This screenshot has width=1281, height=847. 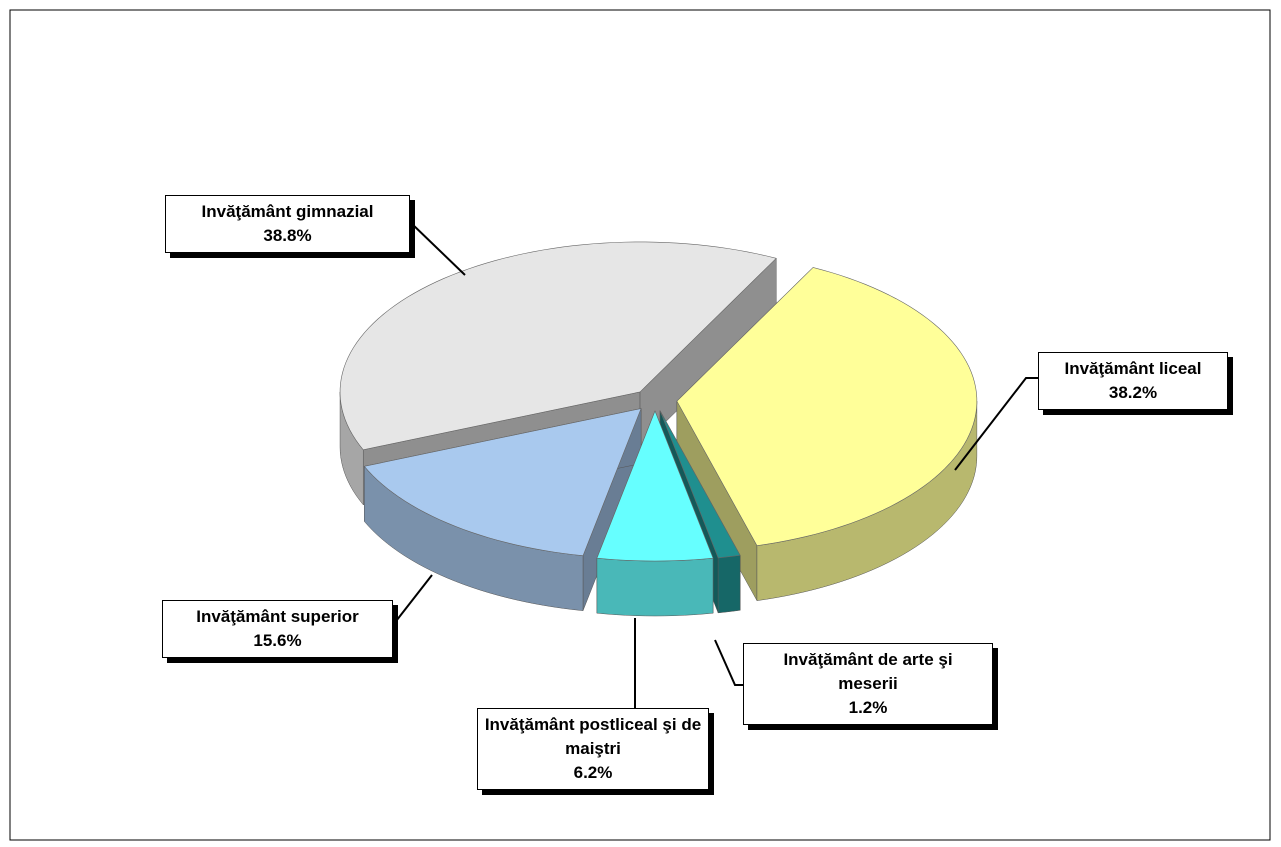 I want to click on data-label: Invăţământ superior 15.6%, so click(x=277, y=629).